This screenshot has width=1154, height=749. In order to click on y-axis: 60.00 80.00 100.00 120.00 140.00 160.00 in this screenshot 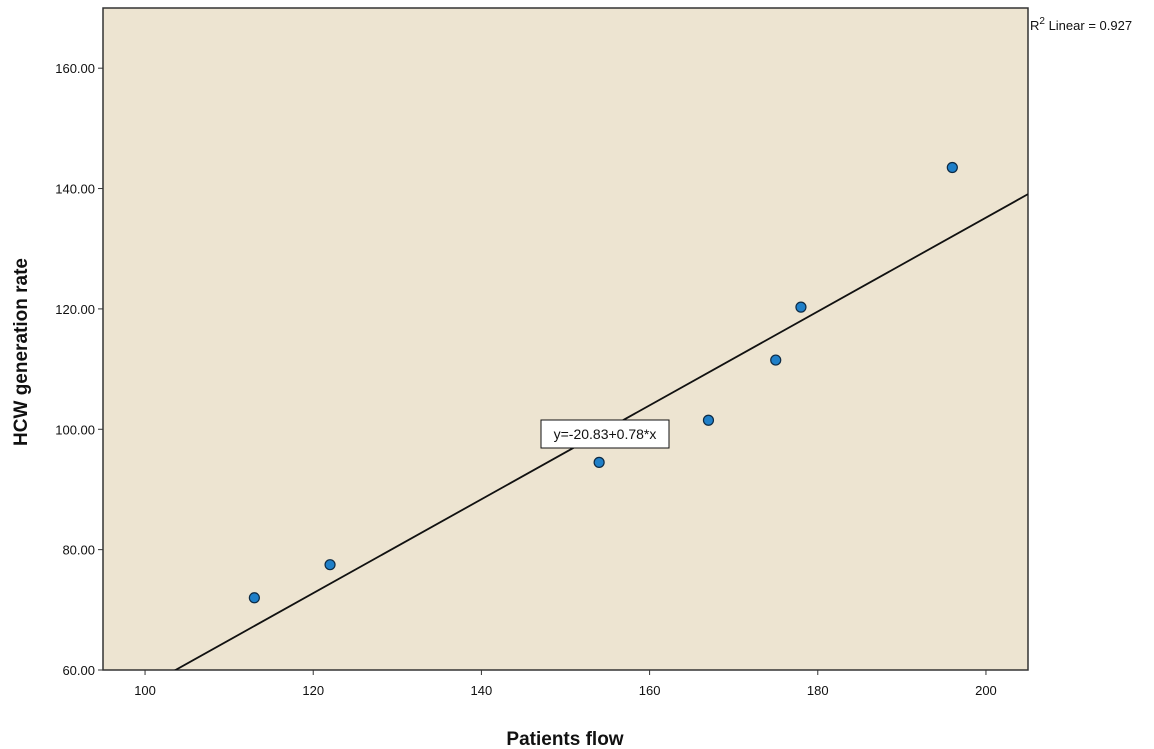, I will do `click(79, 369)`.